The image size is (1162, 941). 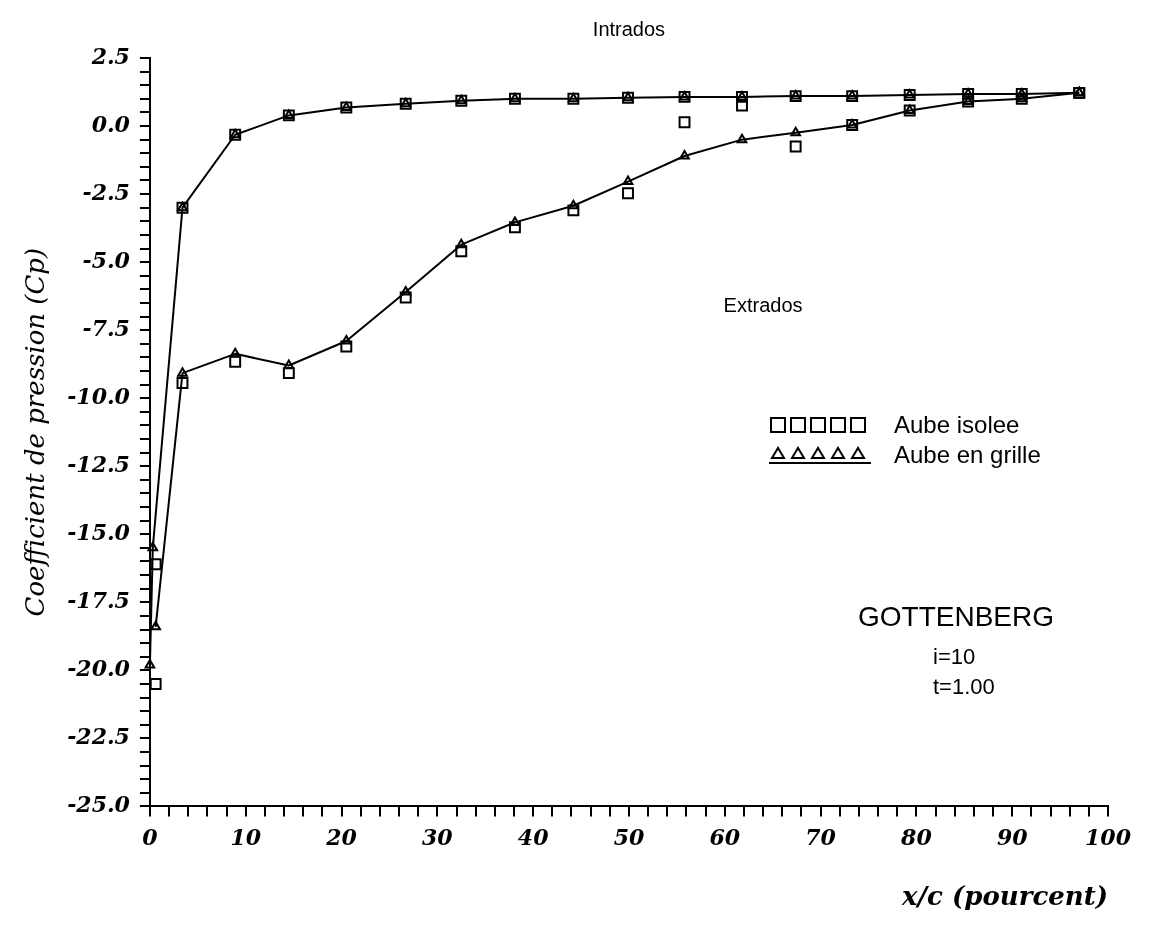 What do you see at coordinates (629, 837) in the screenshot?
I see `x-tick-label: 50` at bounding box center [629, 837].